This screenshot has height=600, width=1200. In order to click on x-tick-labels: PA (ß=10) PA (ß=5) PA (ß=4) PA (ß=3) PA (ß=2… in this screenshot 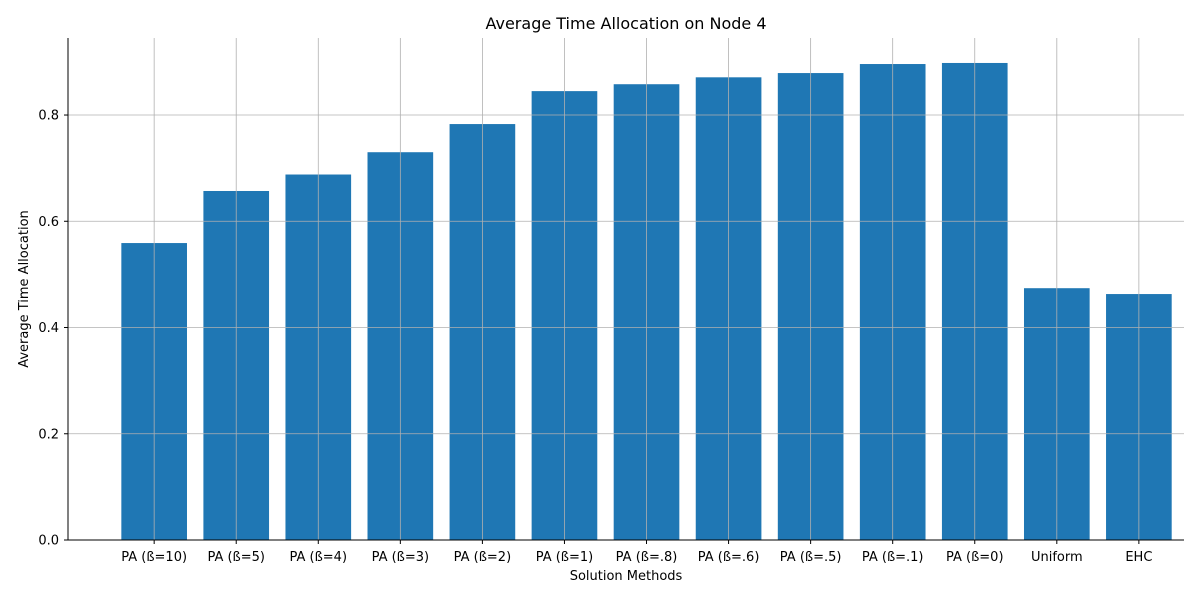, I will do `click(636, 557)`.